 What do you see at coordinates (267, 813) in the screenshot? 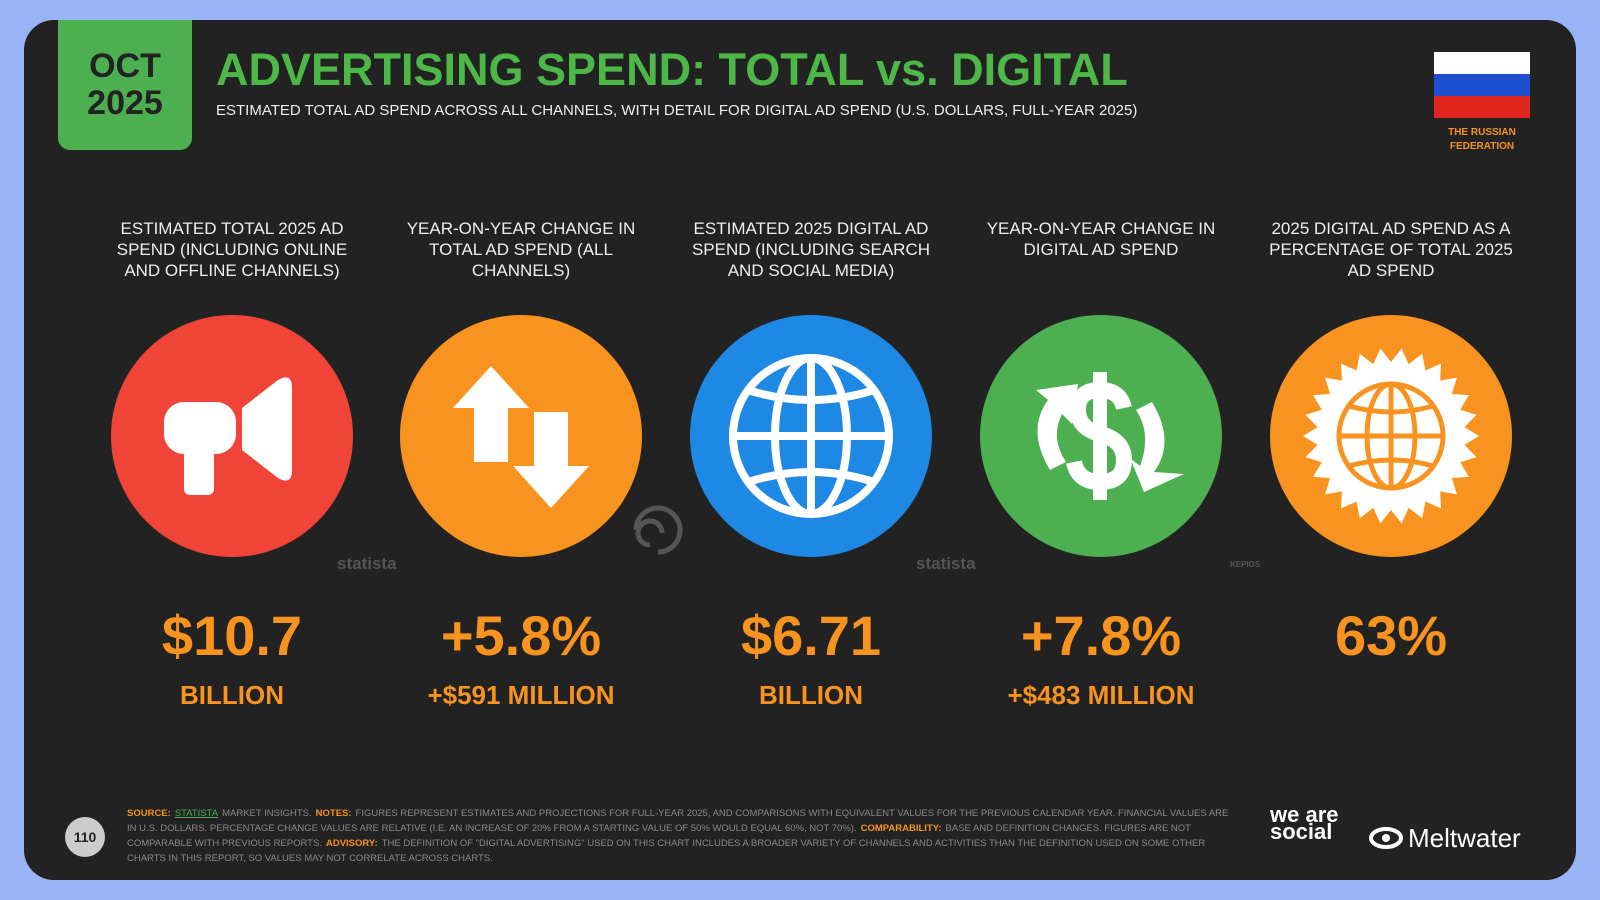
I see `note-text: MARKET INSIGHTS.` at bounding box center [267, 813].